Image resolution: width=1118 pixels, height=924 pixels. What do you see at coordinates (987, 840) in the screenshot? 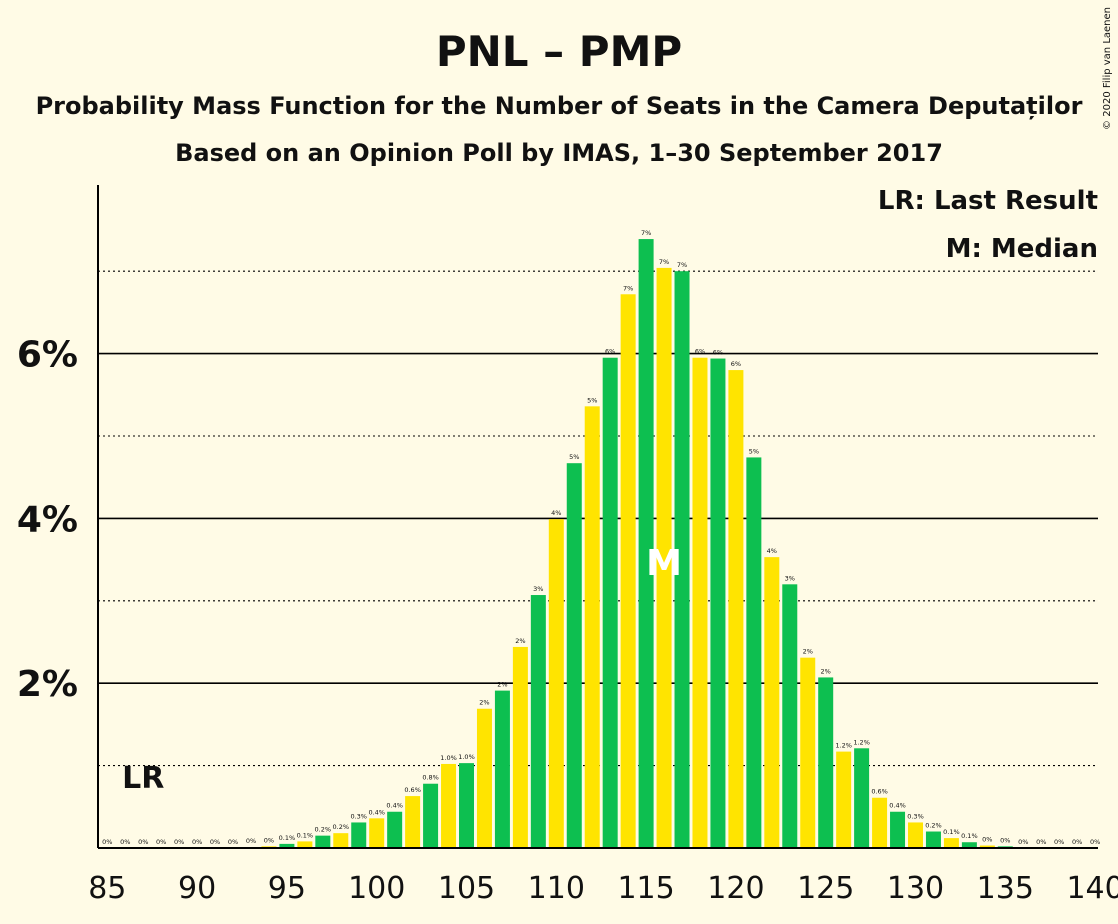
I see `bar-label-134: 0%` at bounding box center [987, 840].